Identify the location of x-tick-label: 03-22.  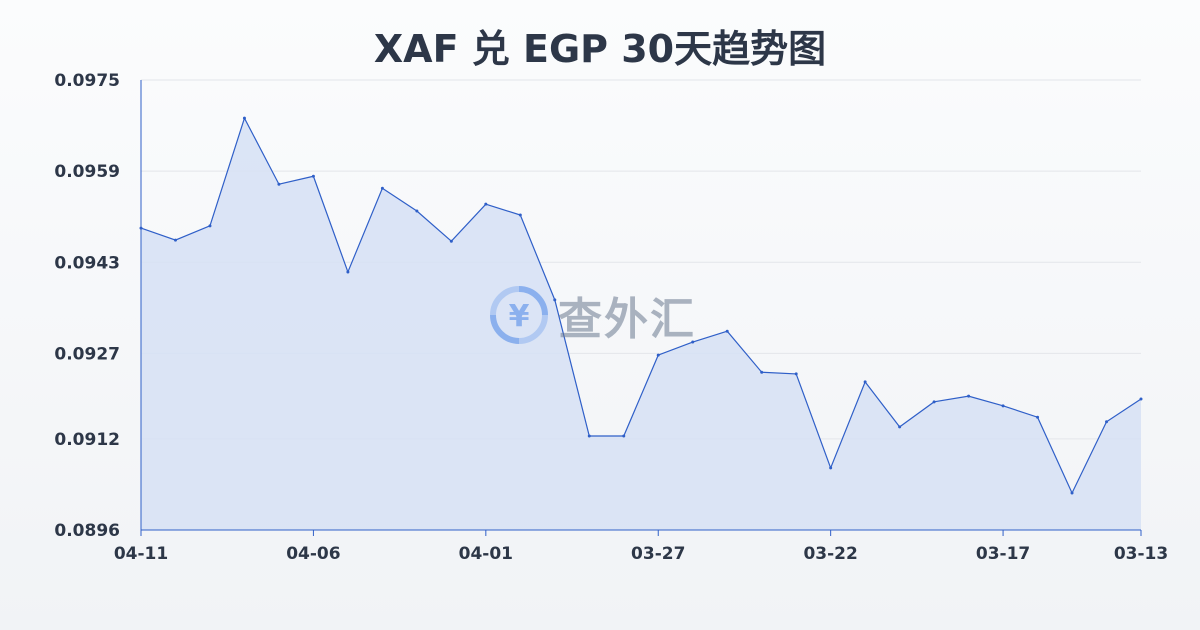
(830, 554).